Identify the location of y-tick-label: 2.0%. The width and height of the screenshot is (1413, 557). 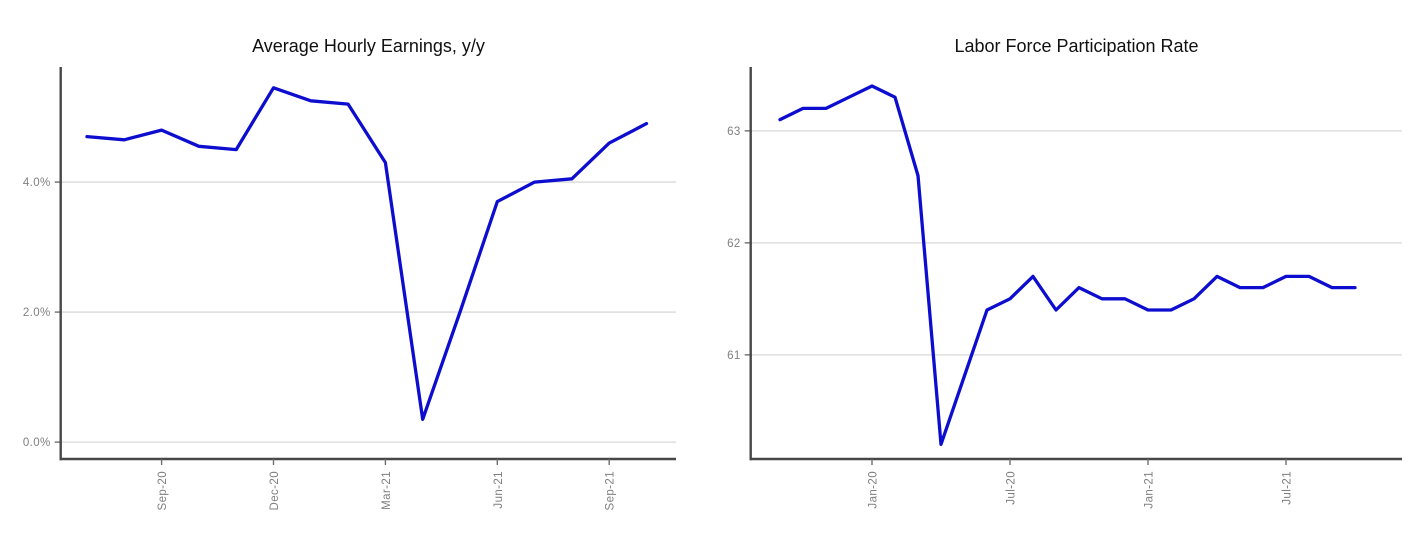
(37, 313).